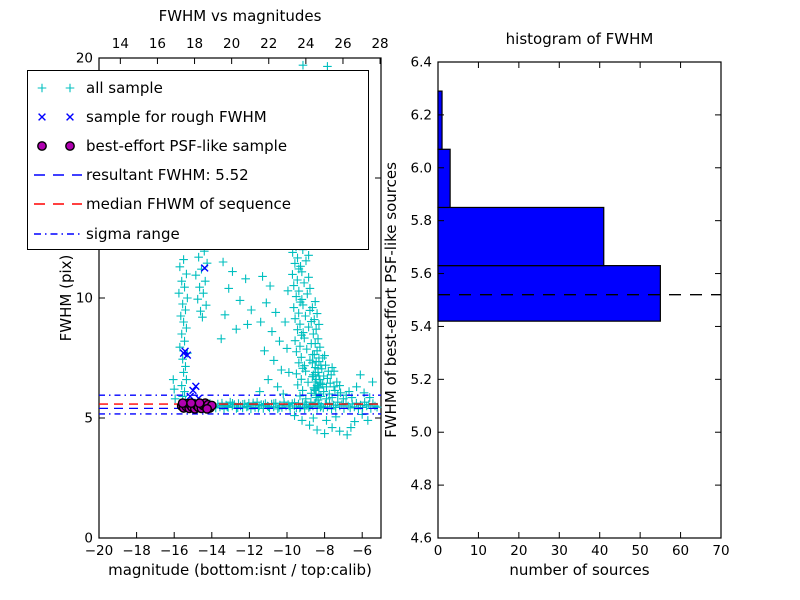 This screenshot has height=600, width=800. I want to click on scatter-ylabel: FWHM (pix), so click(66, 298).